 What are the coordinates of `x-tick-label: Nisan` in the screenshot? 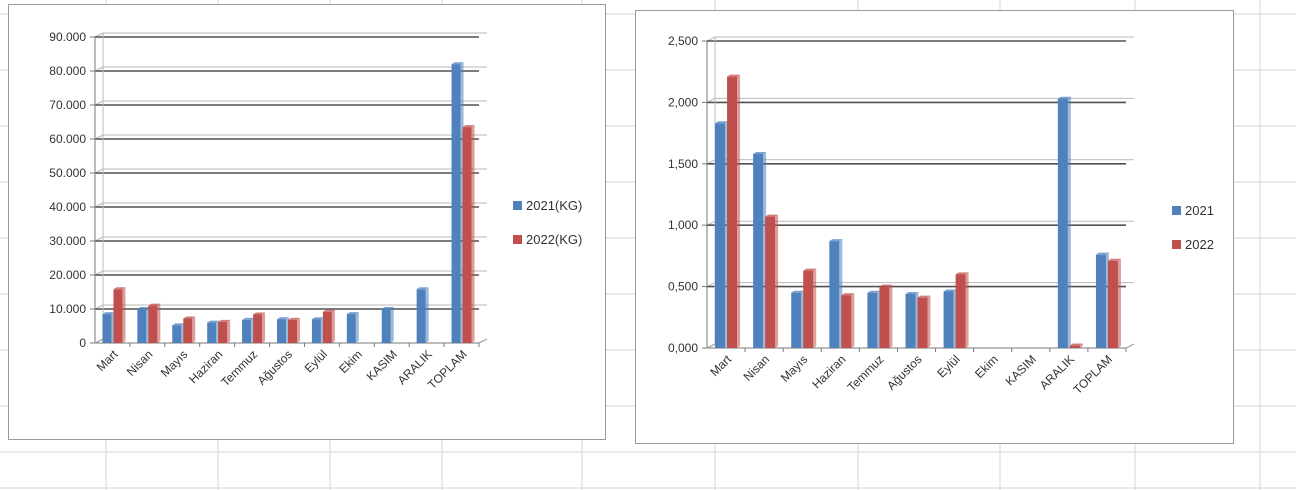 It's located at (140, 363).